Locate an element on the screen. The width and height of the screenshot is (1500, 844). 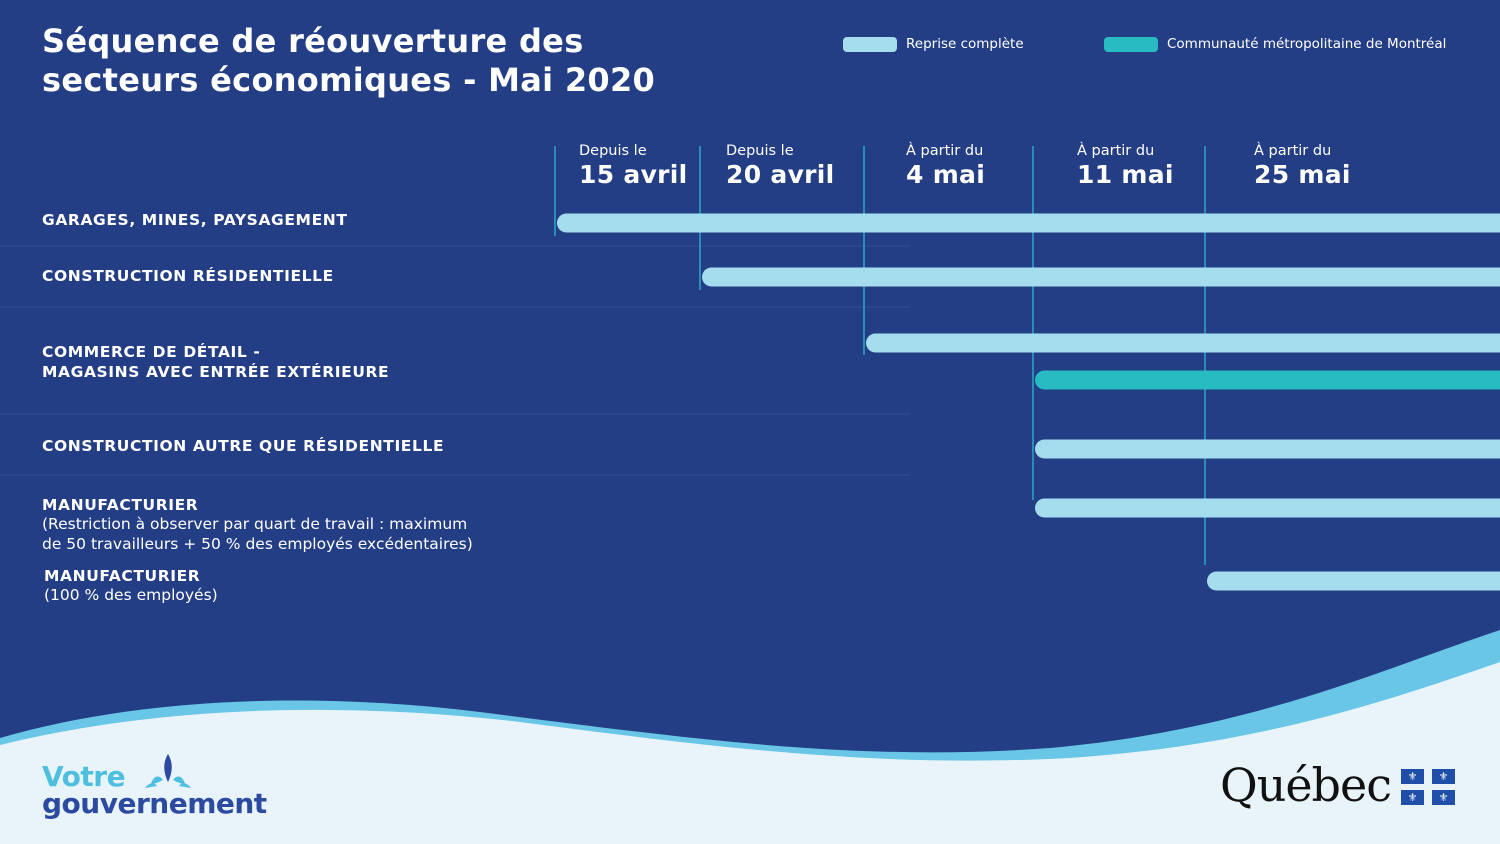
row-title: CONSTRUCTION AUTRE QUE RÉSIDENTIELLE is located at coordinates (243, 446).